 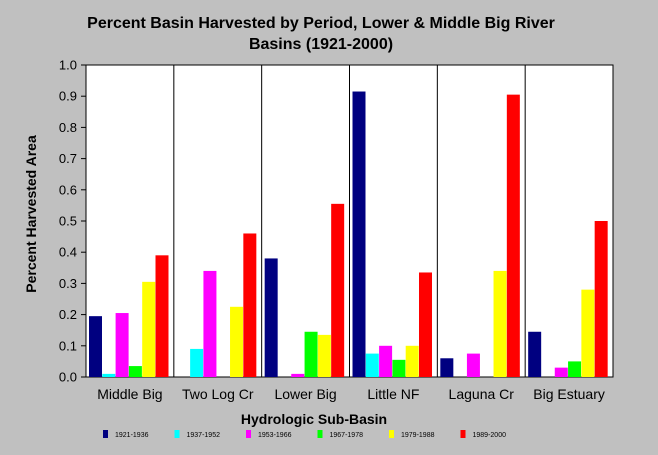 I want to click on bar-1921-1936-laguna-cr, so click(x=447, y=367).